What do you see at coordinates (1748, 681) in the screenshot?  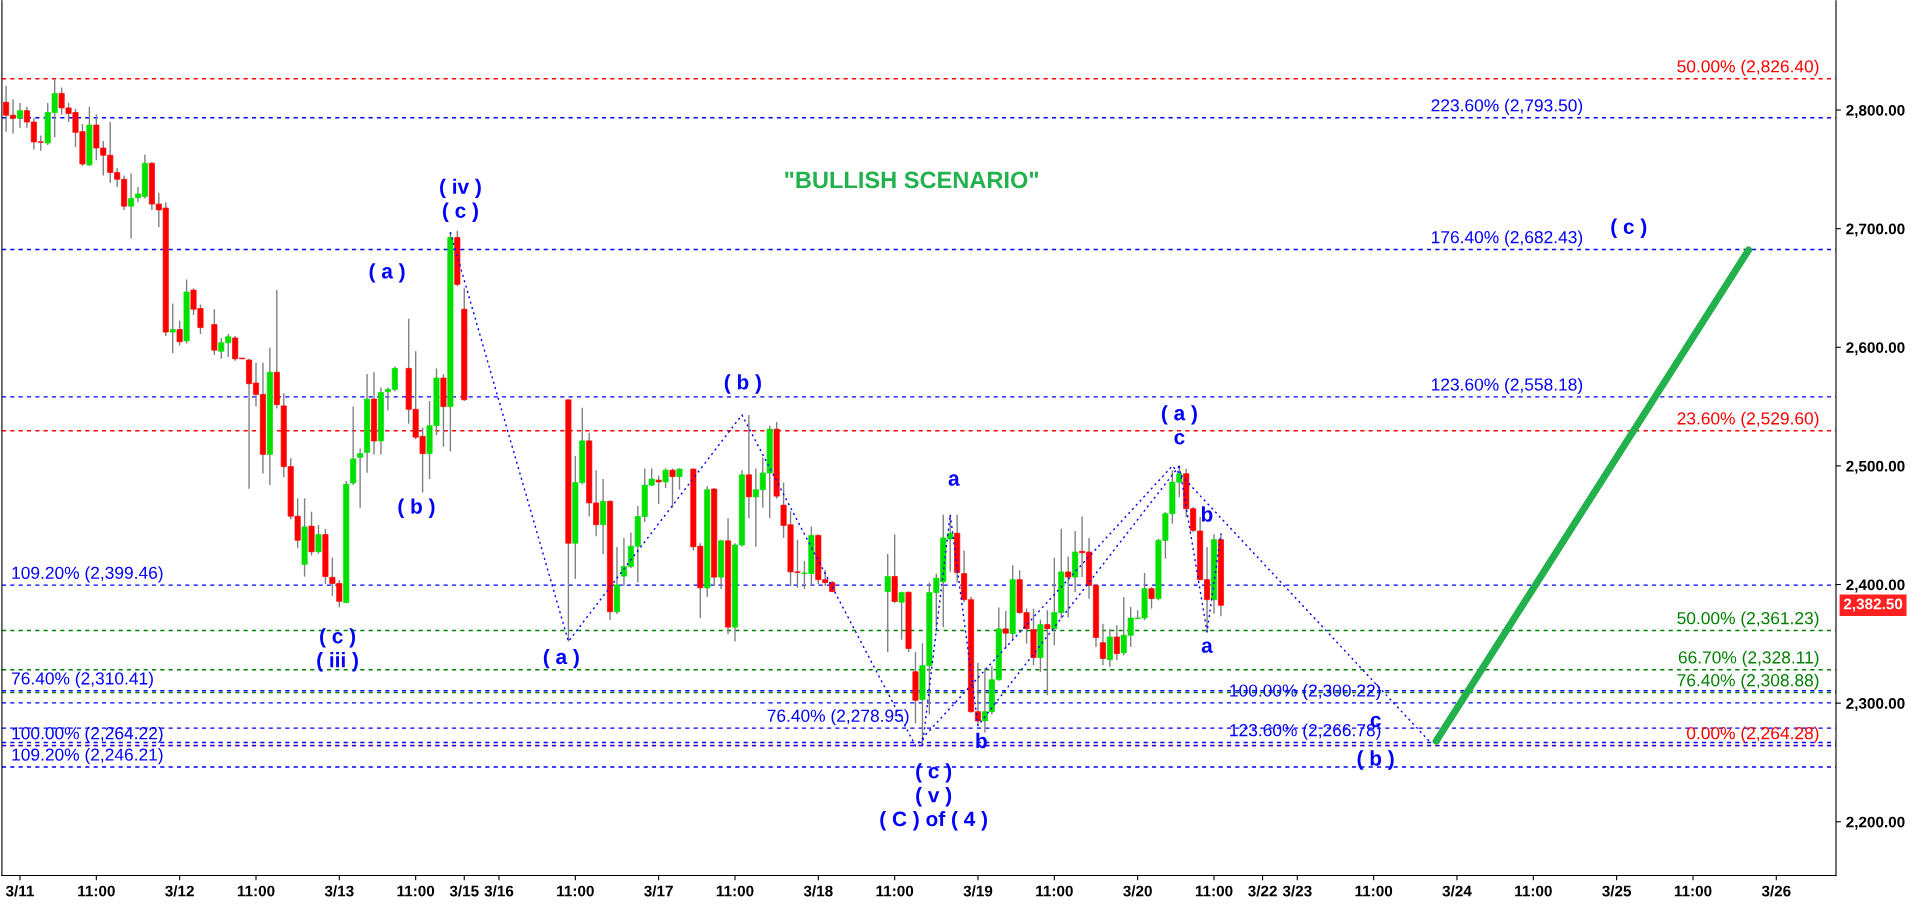 I see `annotation: 76.40% (2,308.88)` at bounding box center [1748, 681].